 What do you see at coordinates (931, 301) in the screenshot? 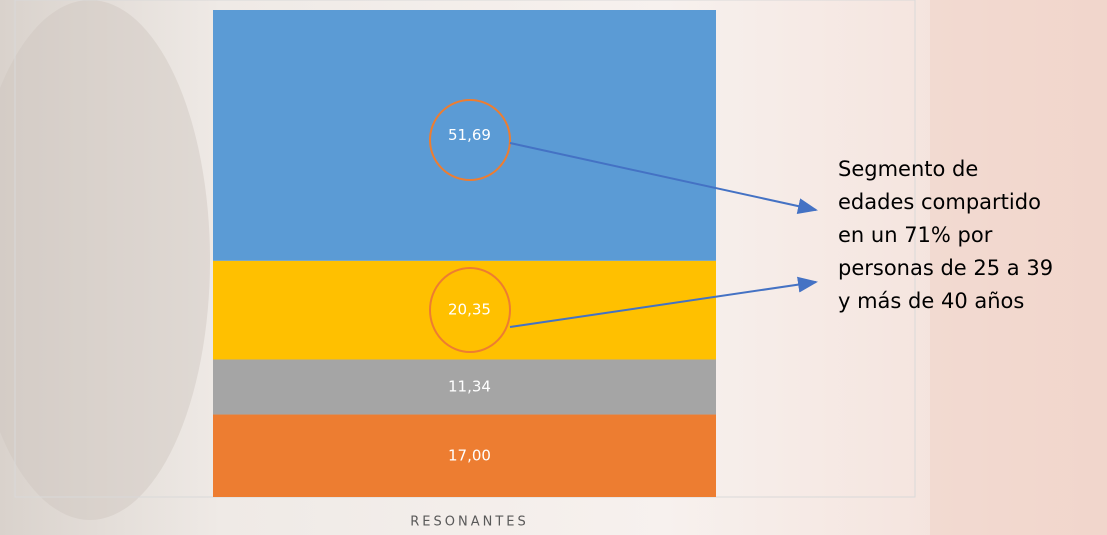
I see `annotation-line: y más de 40 años` at bounding box center [931, 301].